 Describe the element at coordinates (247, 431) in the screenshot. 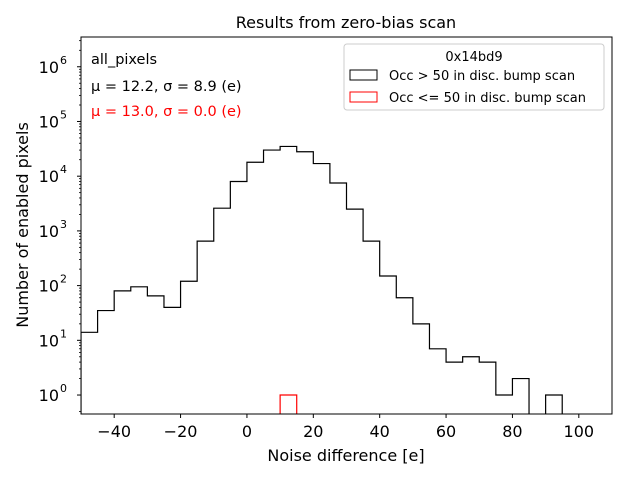

I see `x-tick-label: 0` at that location.